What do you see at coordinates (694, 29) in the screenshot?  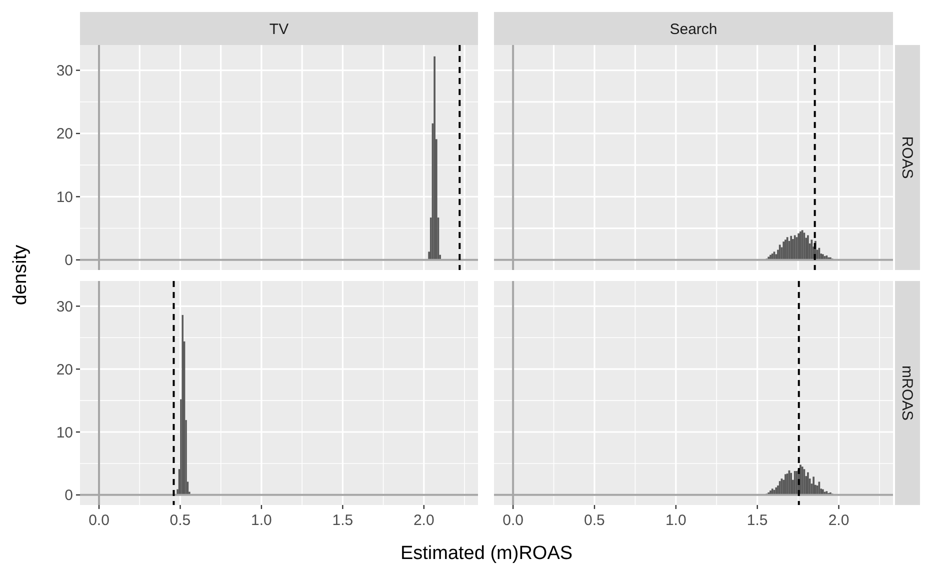 I see `chart-title: Search` at bounding box center [694, 29].